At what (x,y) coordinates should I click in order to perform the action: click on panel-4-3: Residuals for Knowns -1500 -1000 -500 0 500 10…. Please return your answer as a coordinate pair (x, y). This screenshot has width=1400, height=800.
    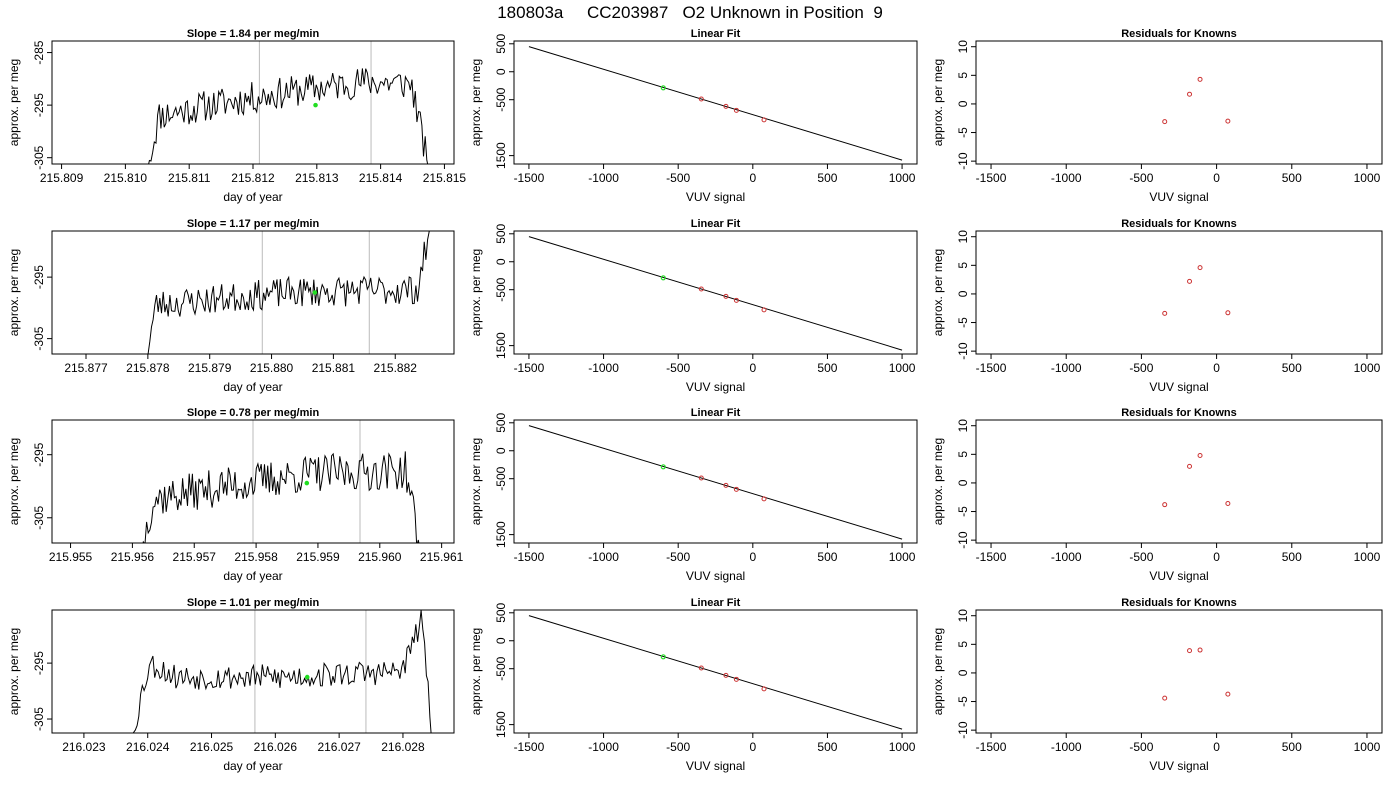
    Looking at the image, I should click on (1157, 685).